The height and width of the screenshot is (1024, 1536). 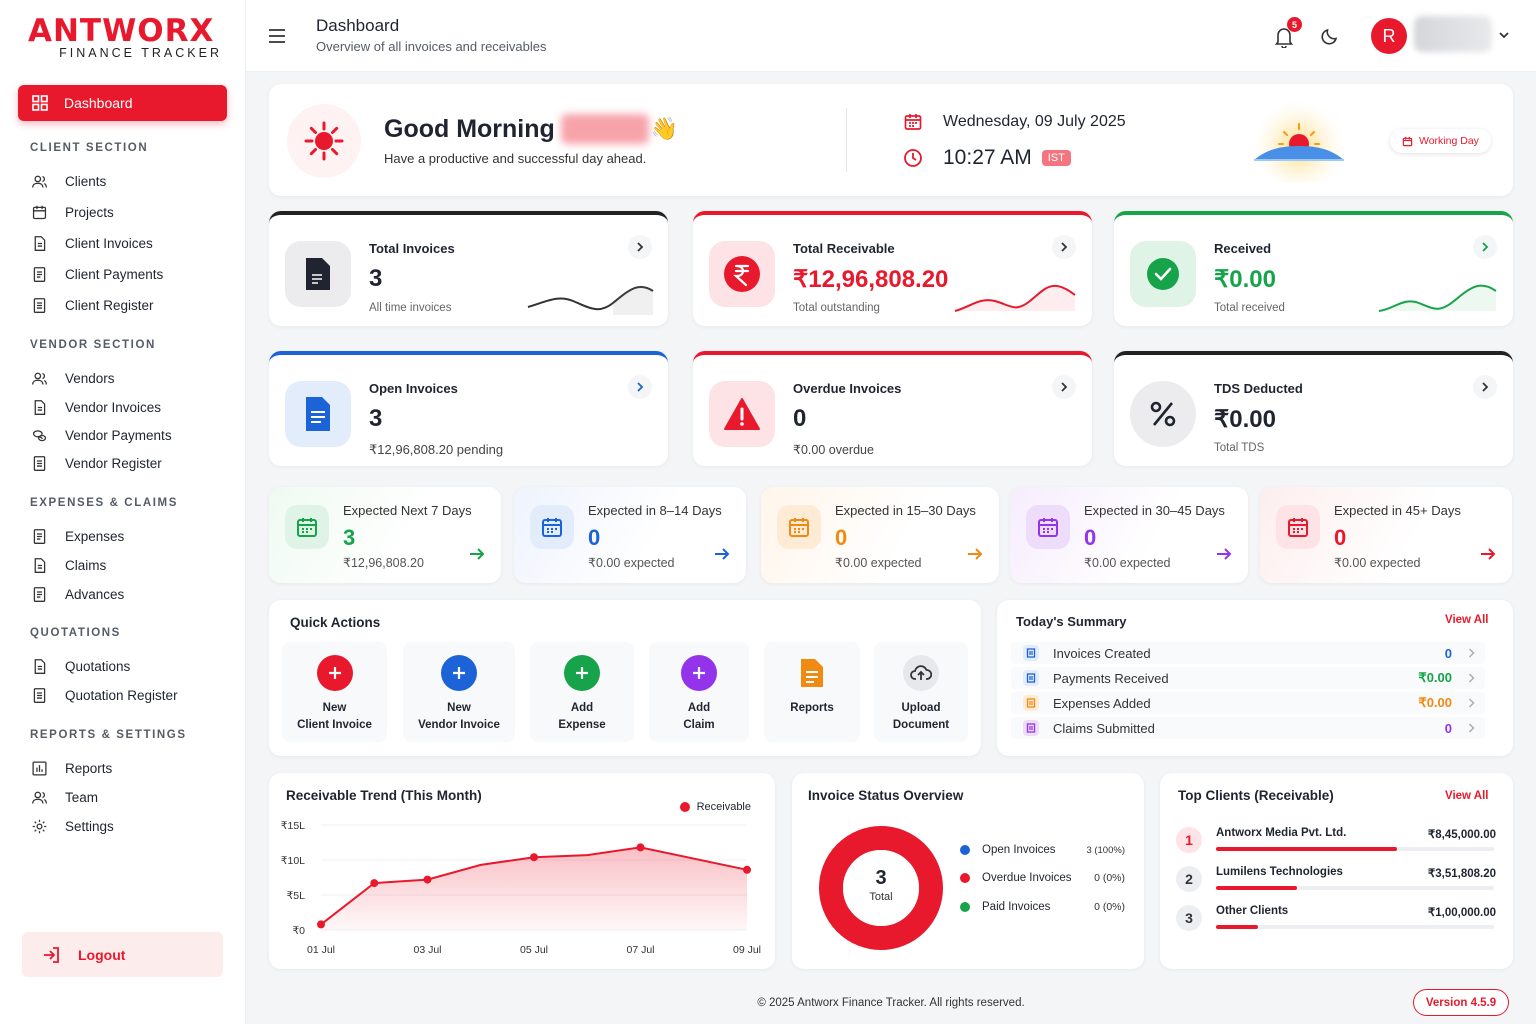 I want to click on quick-action-label: New Vendor Invoice, so click(x=459, y=716).